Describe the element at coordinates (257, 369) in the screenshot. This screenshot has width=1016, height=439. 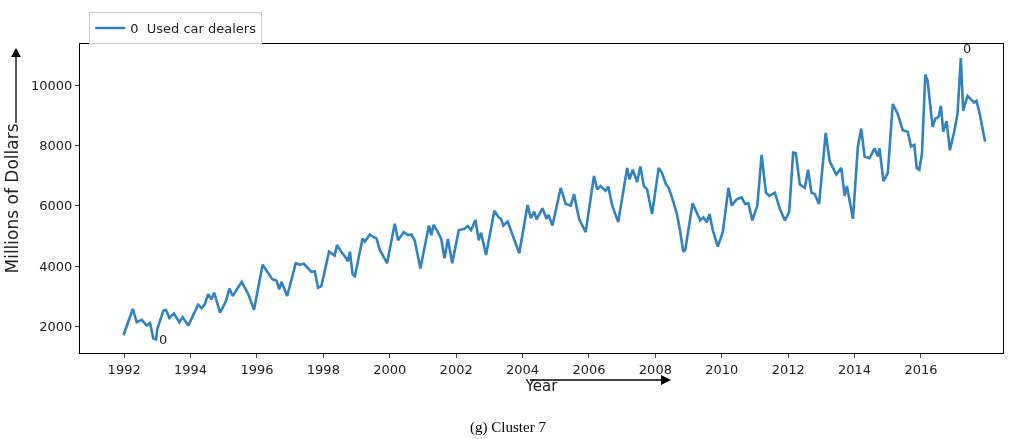
I see `x-tick-label: 1996` at that location.